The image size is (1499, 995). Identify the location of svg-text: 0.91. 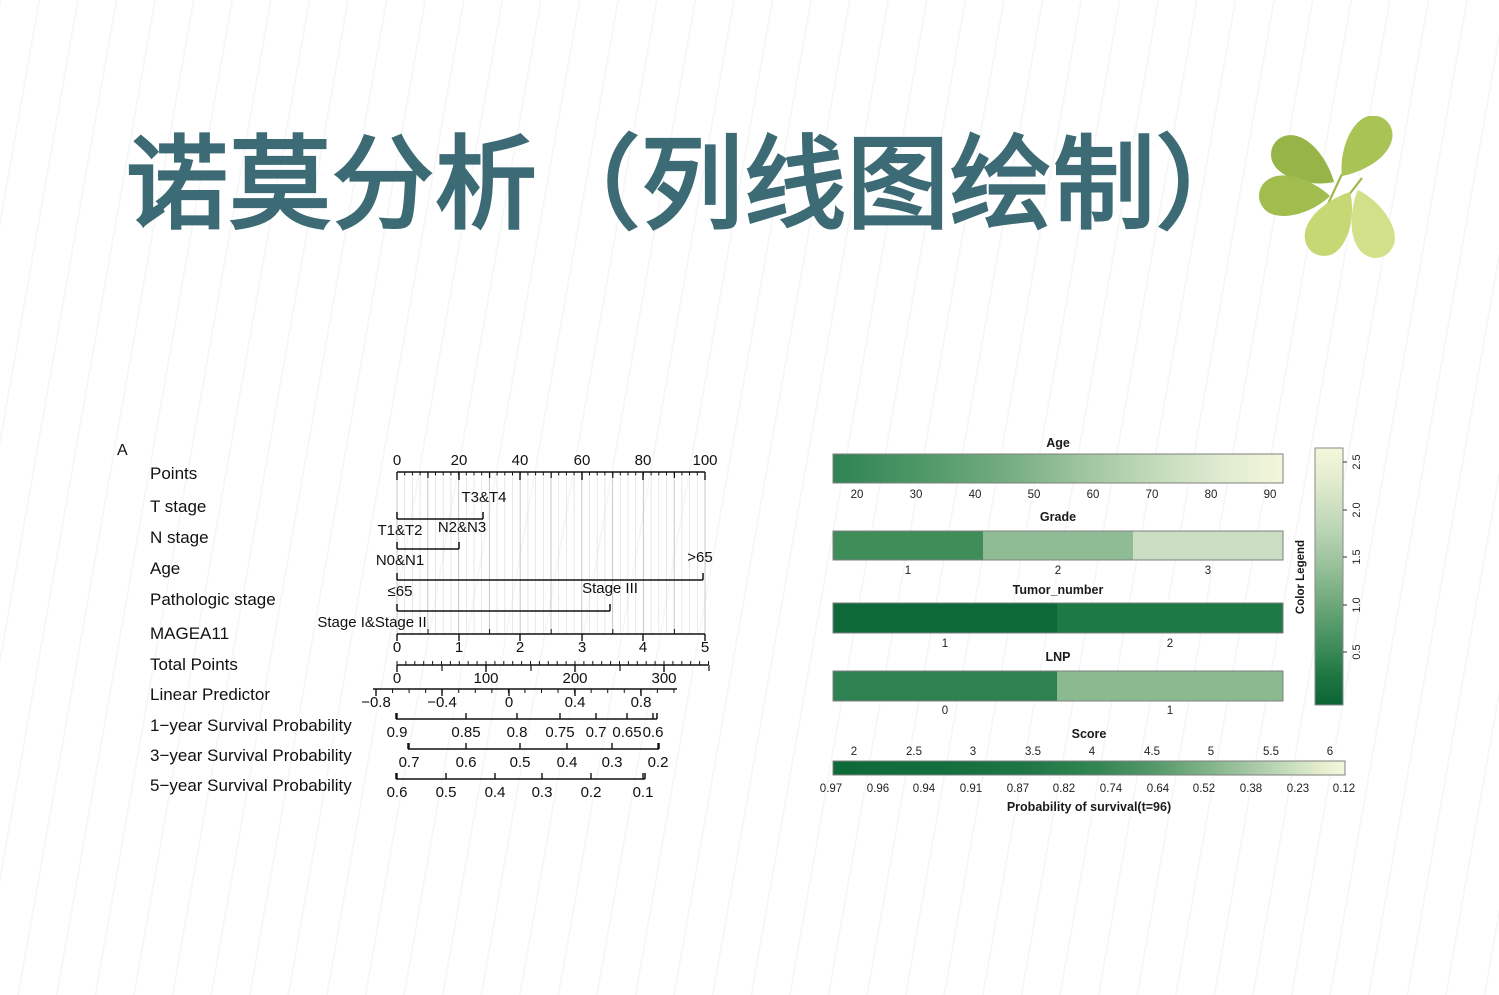
(971, 789).